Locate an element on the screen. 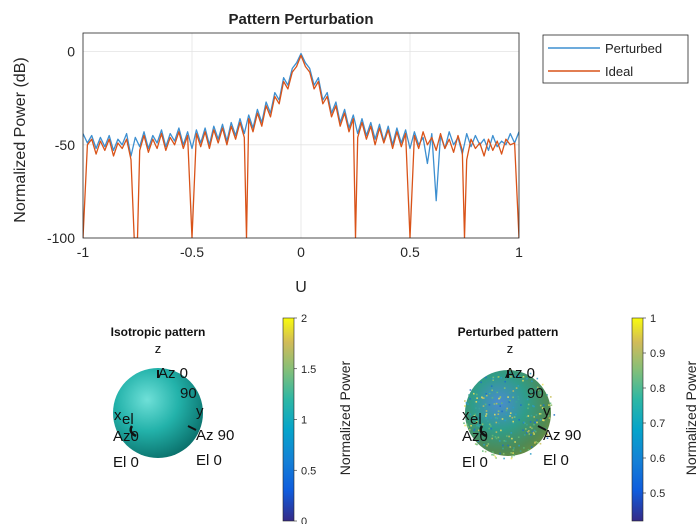 This screenshot has width=699, height=524. isotropic-label-az0: Az 0 is located at coordinates (173, 373).